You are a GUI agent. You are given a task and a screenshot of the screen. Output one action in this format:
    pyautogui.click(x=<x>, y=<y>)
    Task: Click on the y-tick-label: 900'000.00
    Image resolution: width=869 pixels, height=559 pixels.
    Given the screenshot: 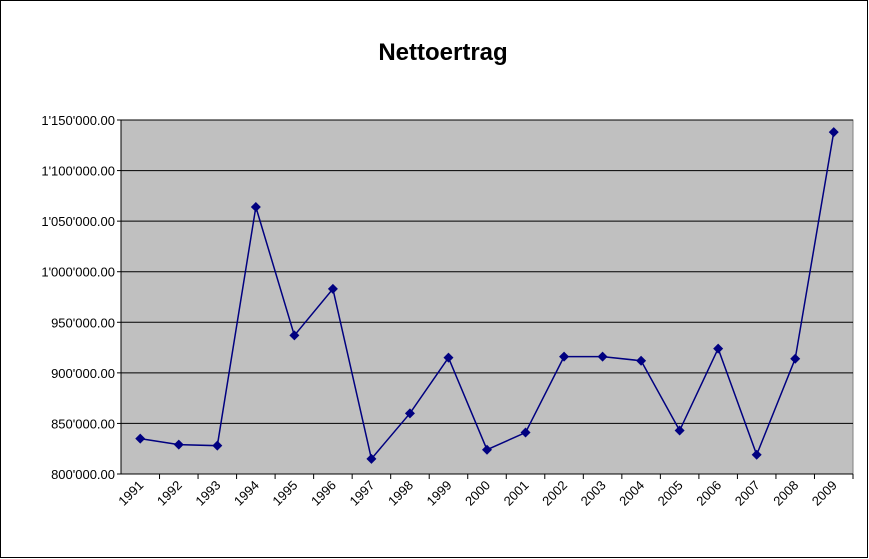 What is the action you would take?
    pyautogui.click(x=83, y=373)
    